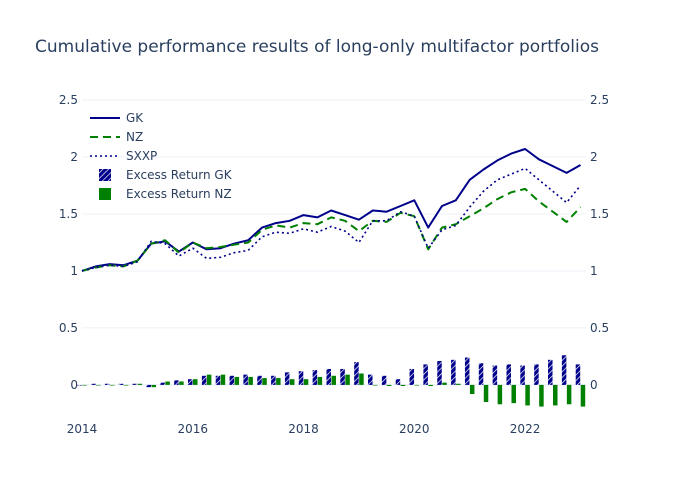  What do you see at coordinates (525, 429) in the screenshot?
I see `x-tick-label: 2022` at bounding box center [525, 429].